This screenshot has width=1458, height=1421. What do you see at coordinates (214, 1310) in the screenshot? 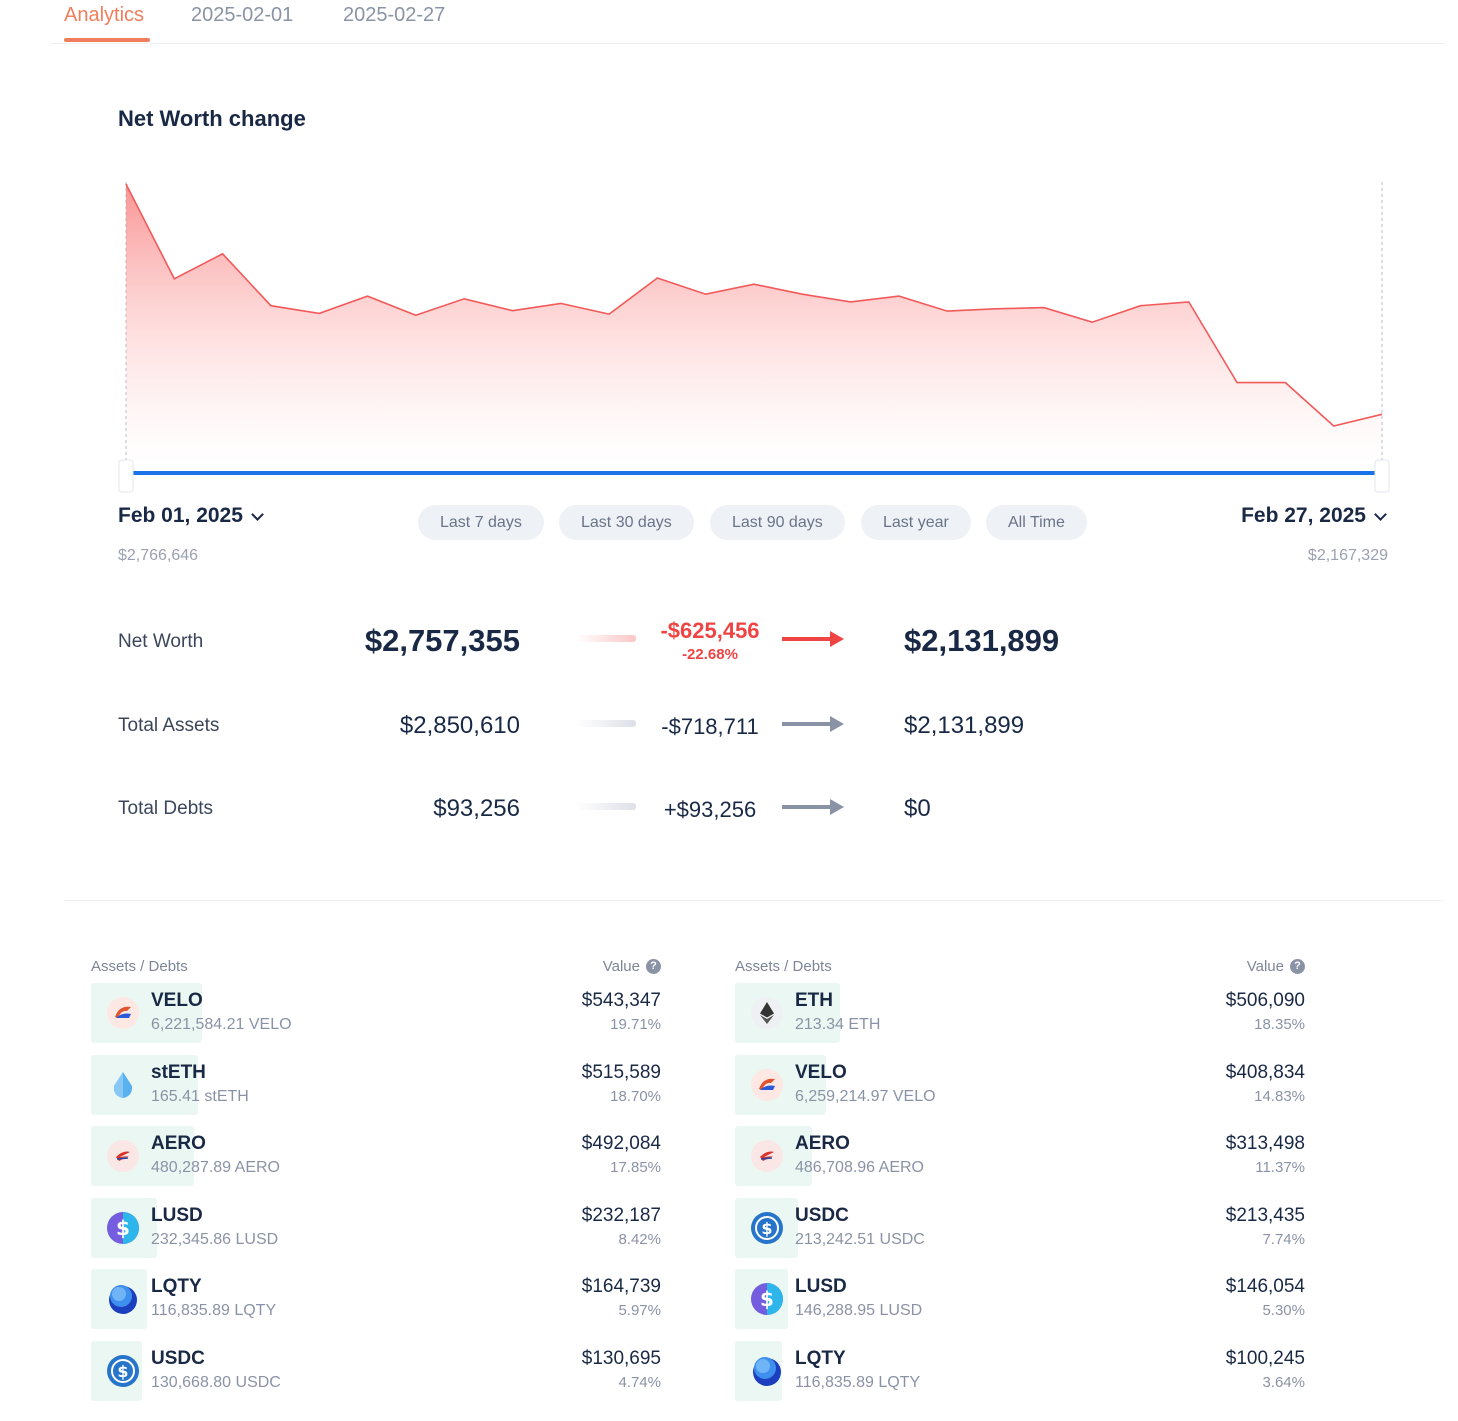
I see `asset-amount: 116,835.89 LQTY` at bounding box center [214, 1310].